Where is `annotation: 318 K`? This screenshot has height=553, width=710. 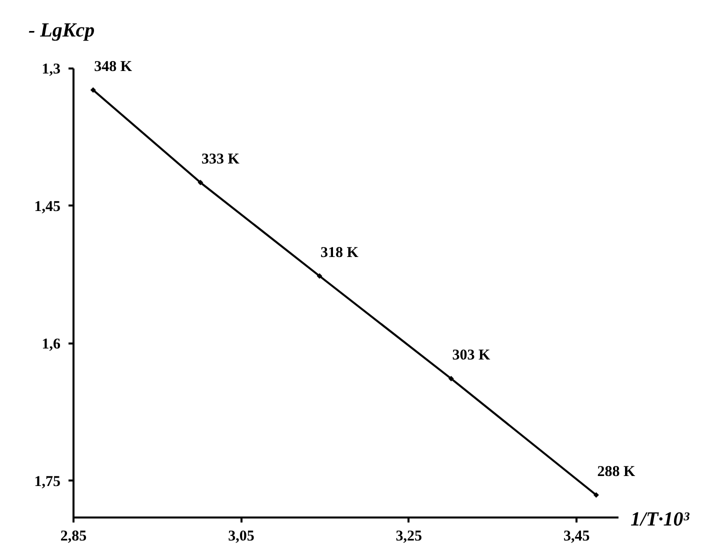
annotation: 318 K is located at coordinates (339, 253).